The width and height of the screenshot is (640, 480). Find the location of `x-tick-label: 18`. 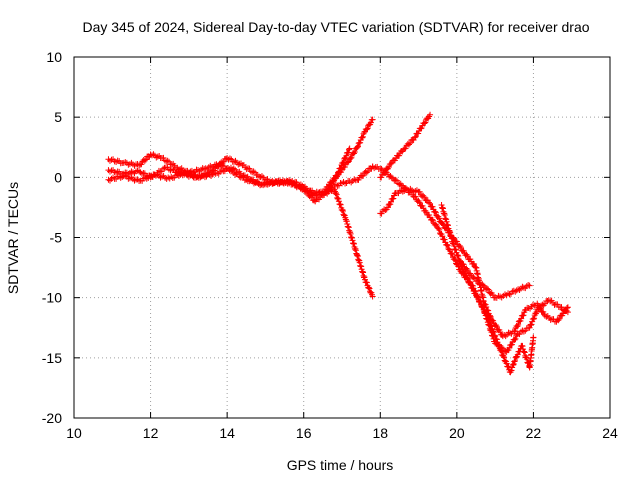

x-tick-label: 18 is located at coordinates (380, 433).